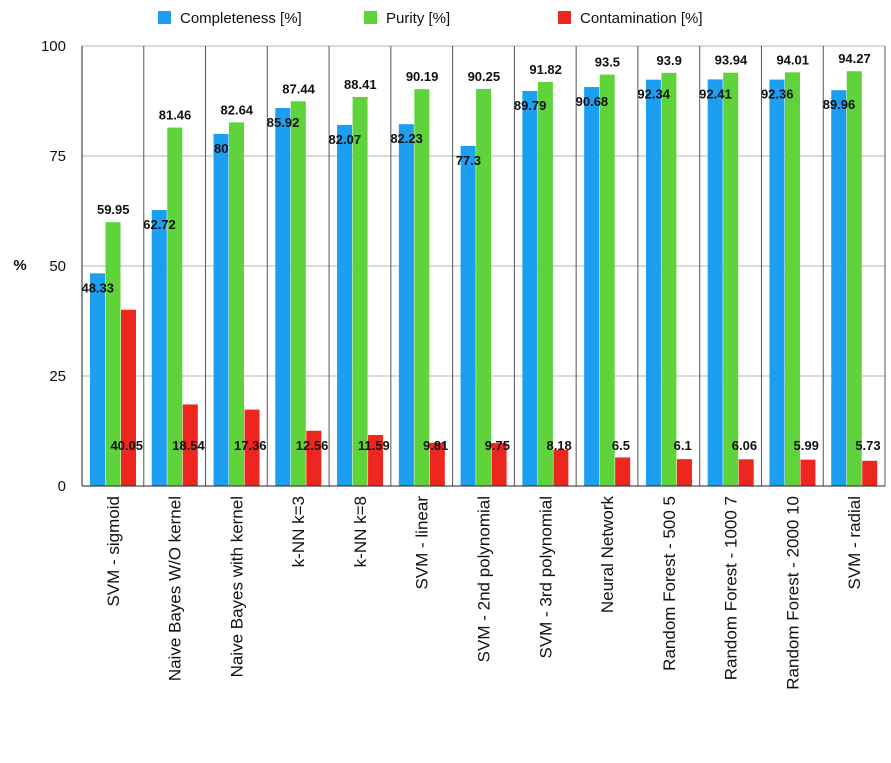  I want to click on data-label-purity: 88.41, so click(360, 84).